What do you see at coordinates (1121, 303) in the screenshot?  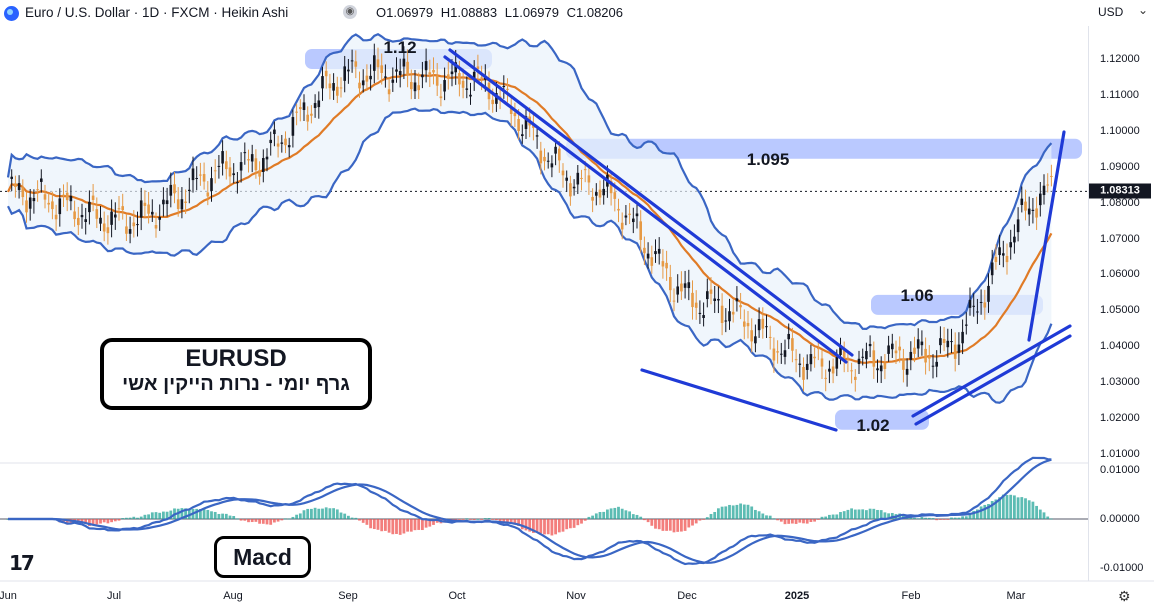 I see `price-axis` at bounding box center [1121, 303].